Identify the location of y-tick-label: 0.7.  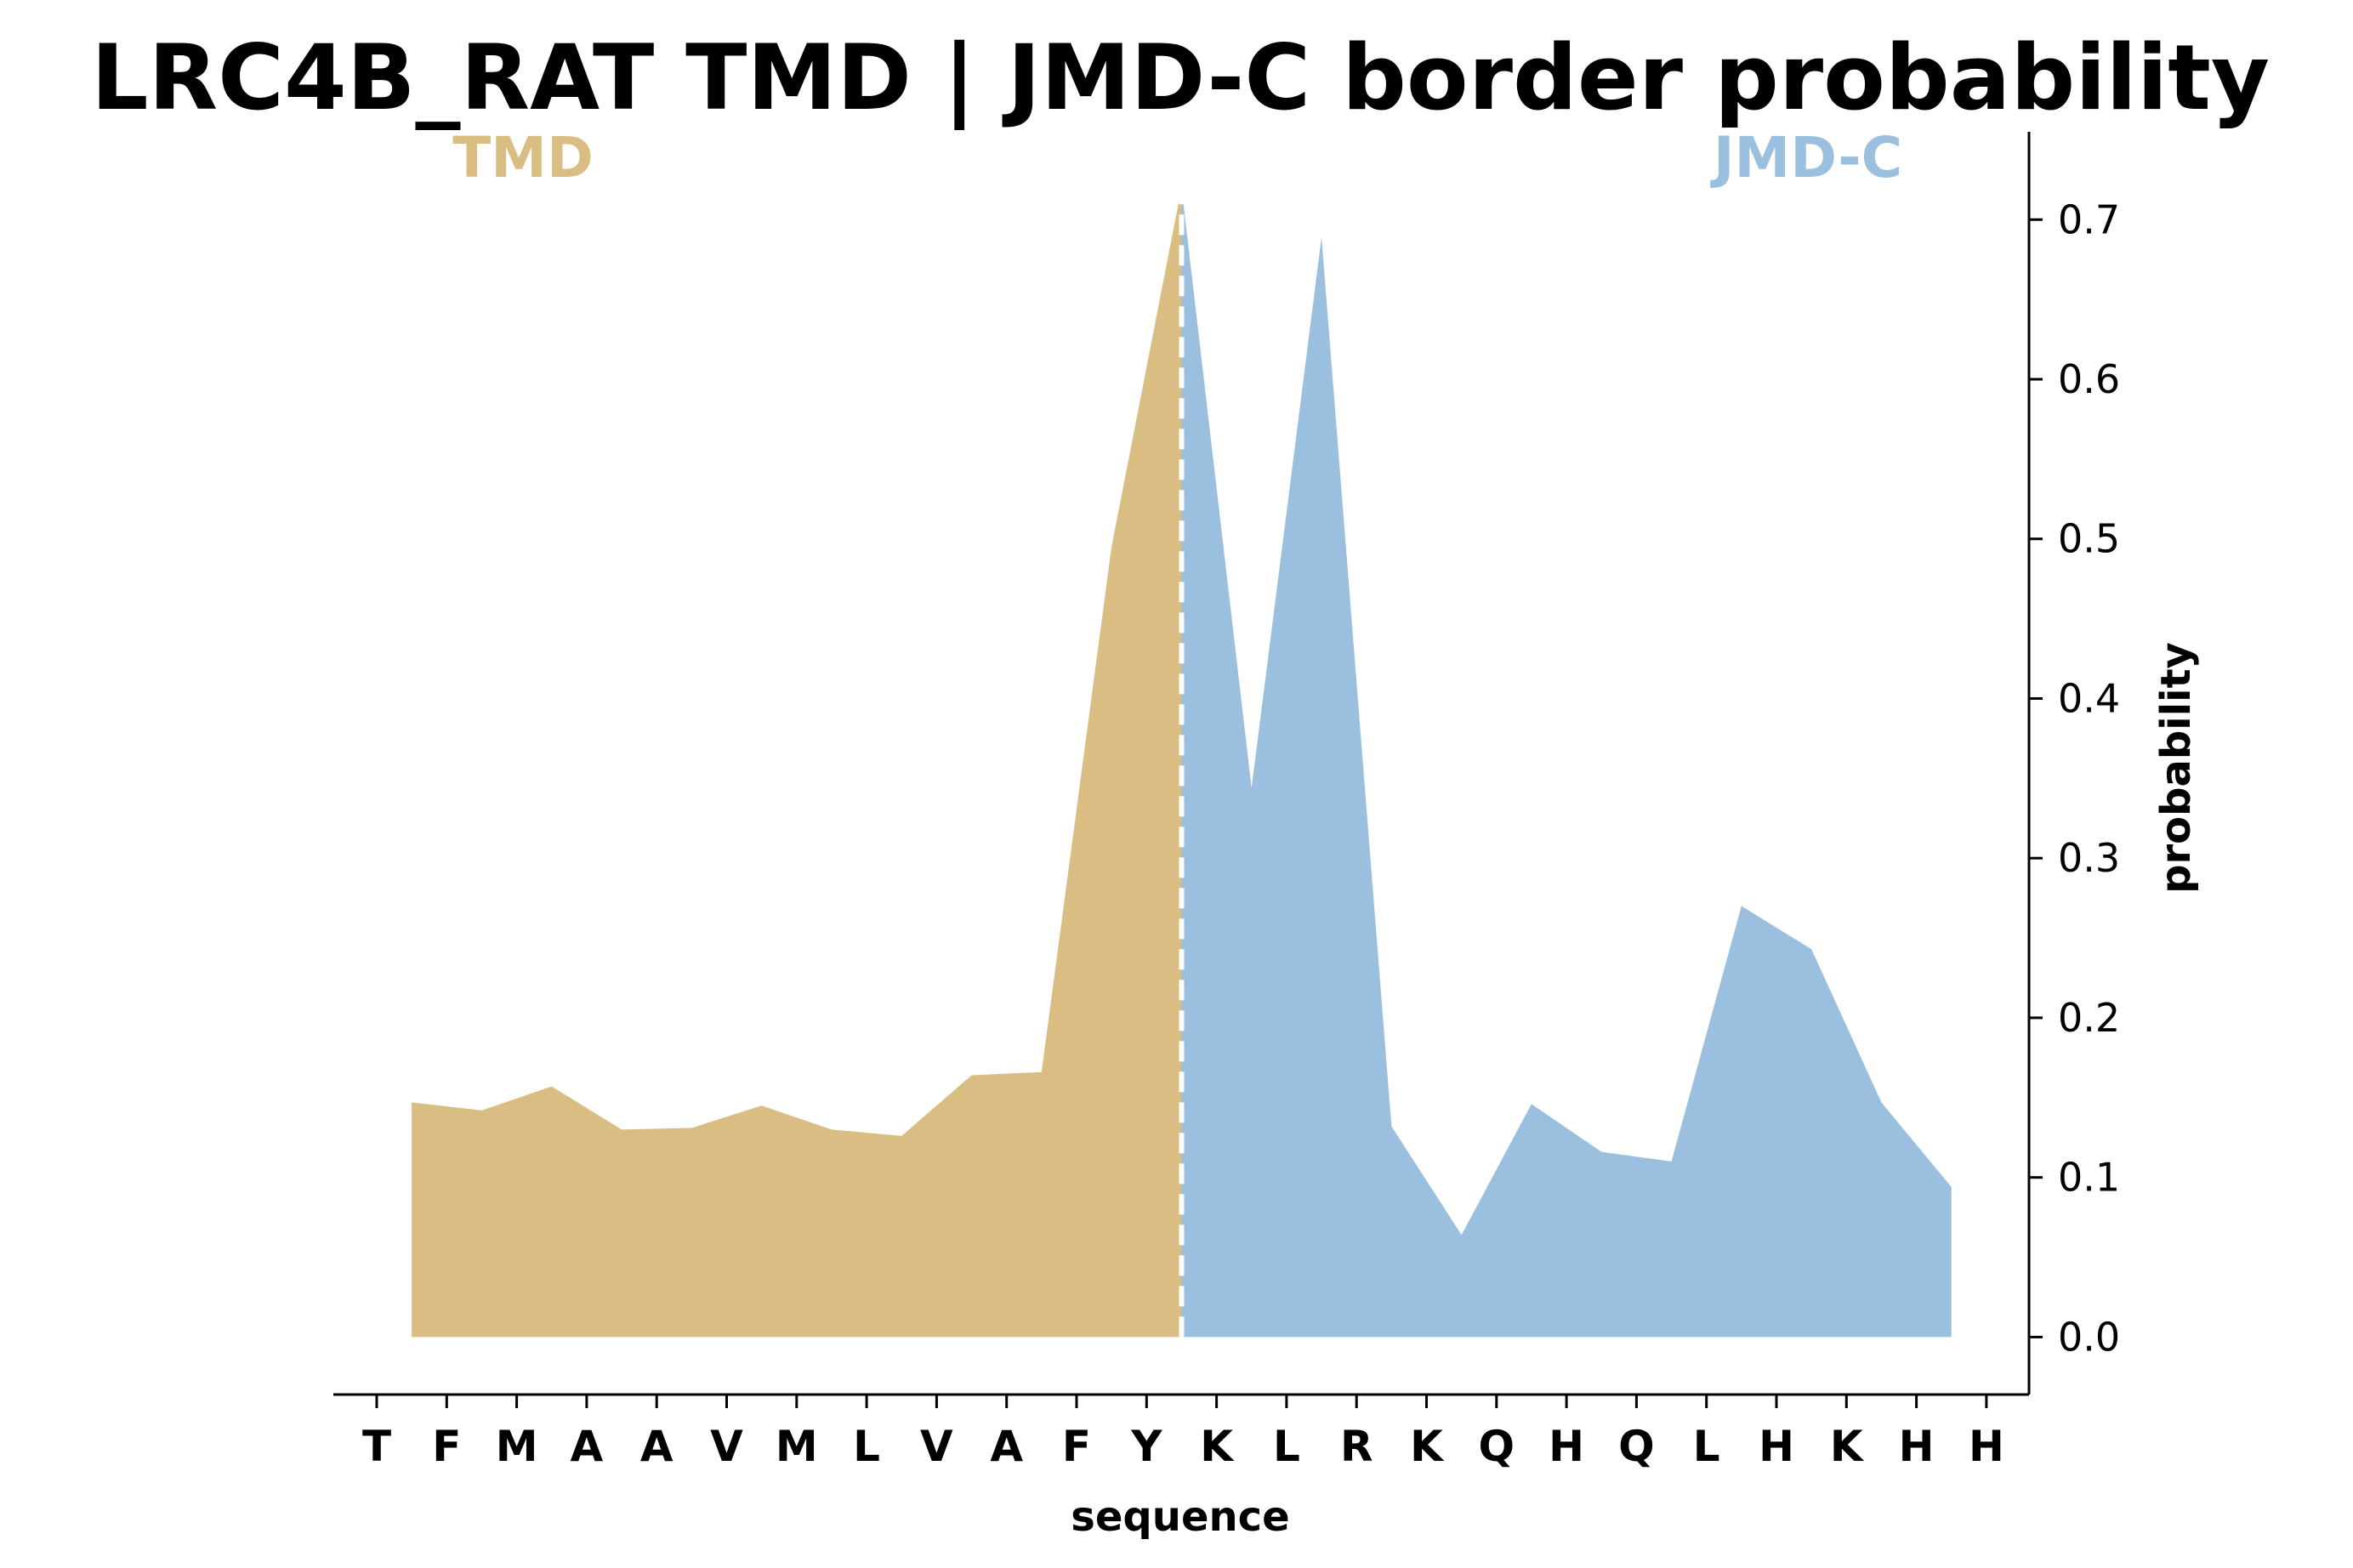
(2089, 219).